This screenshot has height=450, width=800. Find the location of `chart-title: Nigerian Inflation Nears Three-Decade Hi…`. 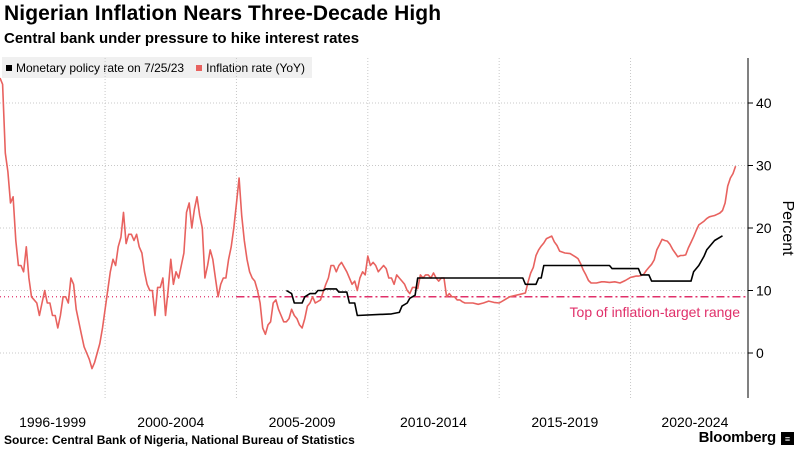

chart-title: Nigerian Inflation Nears Three-Decade Hi… is located at coordinates (223, 13).